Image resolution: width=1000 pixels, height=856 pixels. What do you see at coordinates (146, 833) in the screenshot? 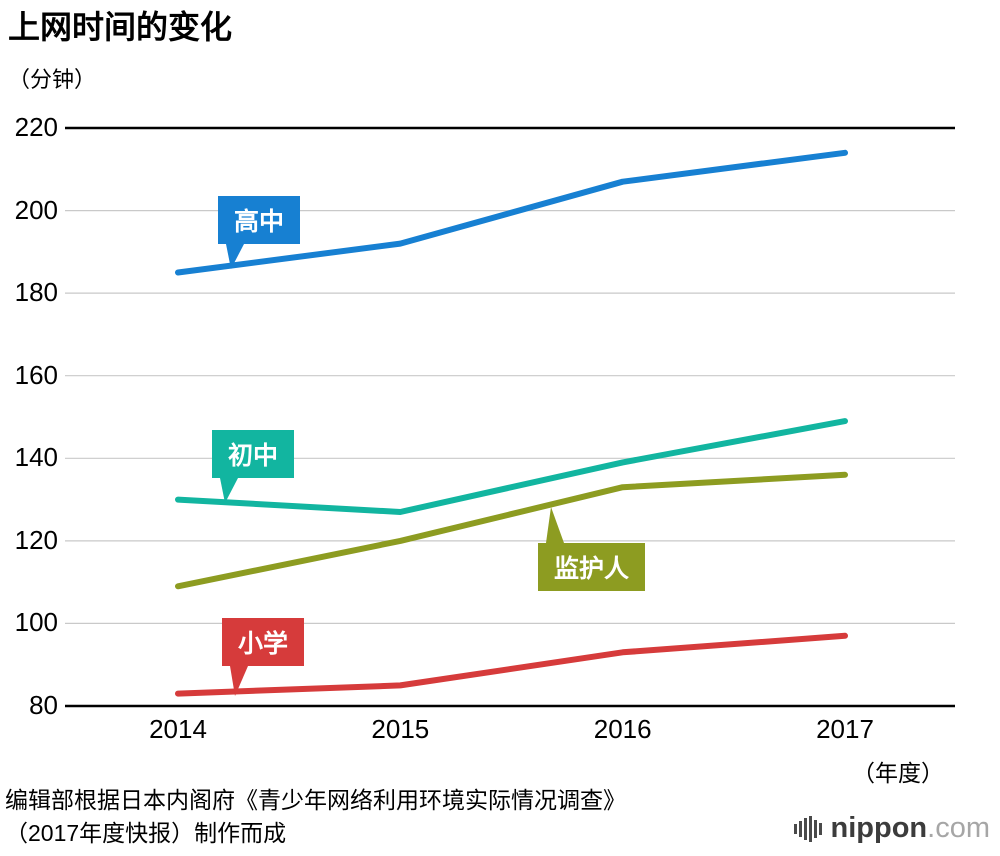
I see `source-note-line2: （2017年度快报）制作而成` at bounding box center [146, 833].